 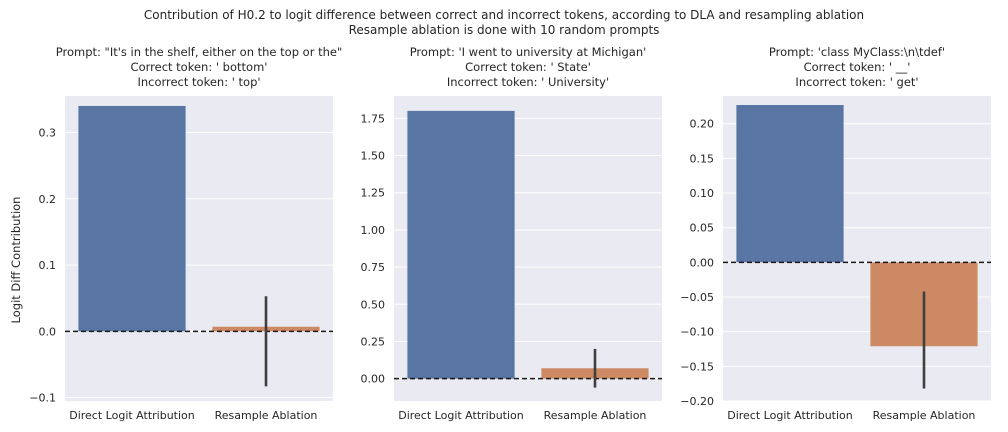 What do you see at coordinates (697, 332) in the screenshot?
I see `y-tick-label: −0.10` at bounding box center [697, 332].